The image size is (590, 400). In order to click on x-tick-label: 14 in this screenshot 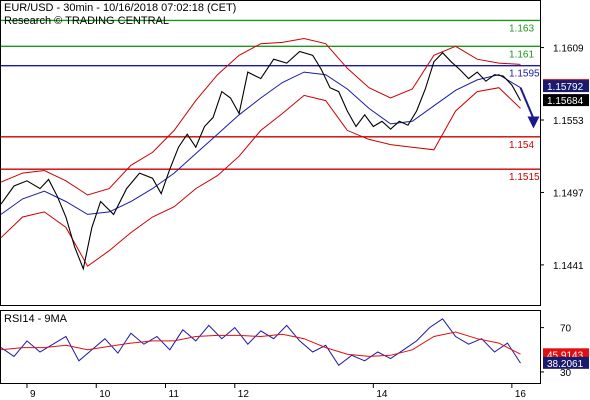, I will do `click(382, 394)`.